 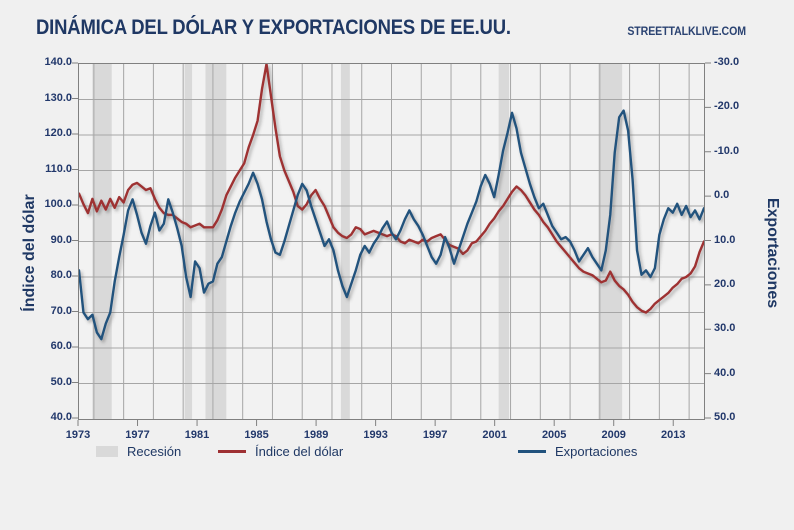 What do you see at coordinates (494, 435) in the screenshot?
I see `x-tick-label: 2001` at bounding box center [494, 435].